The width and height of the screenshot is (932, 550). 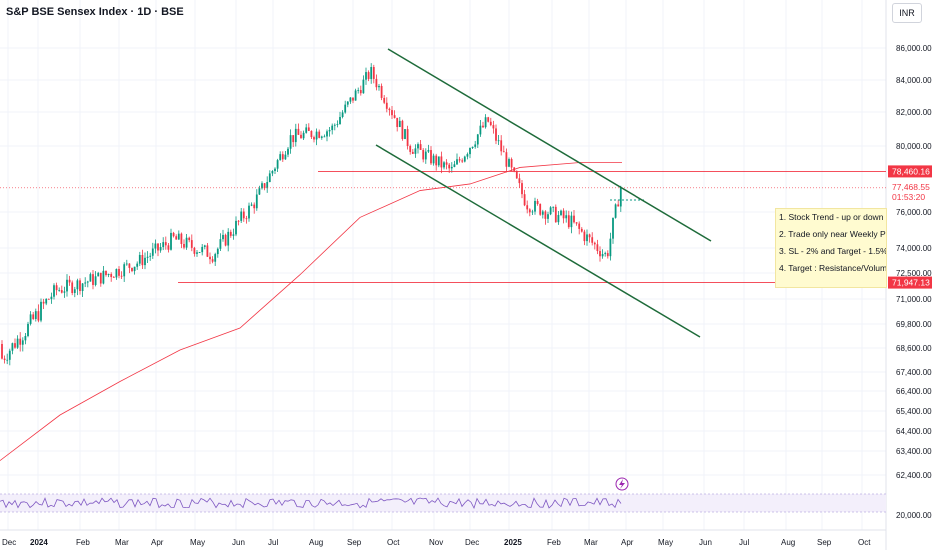 I want to click on price-tick-label: 72,500.00, so click(x=914, y=273).